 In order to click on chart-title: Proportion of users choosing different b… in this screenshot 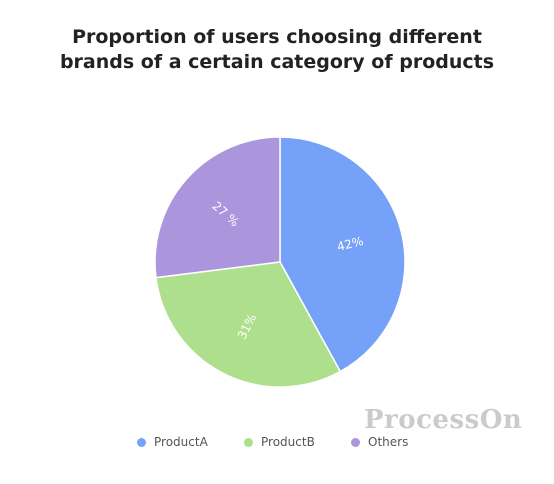, I will do `click(277, 50)`.